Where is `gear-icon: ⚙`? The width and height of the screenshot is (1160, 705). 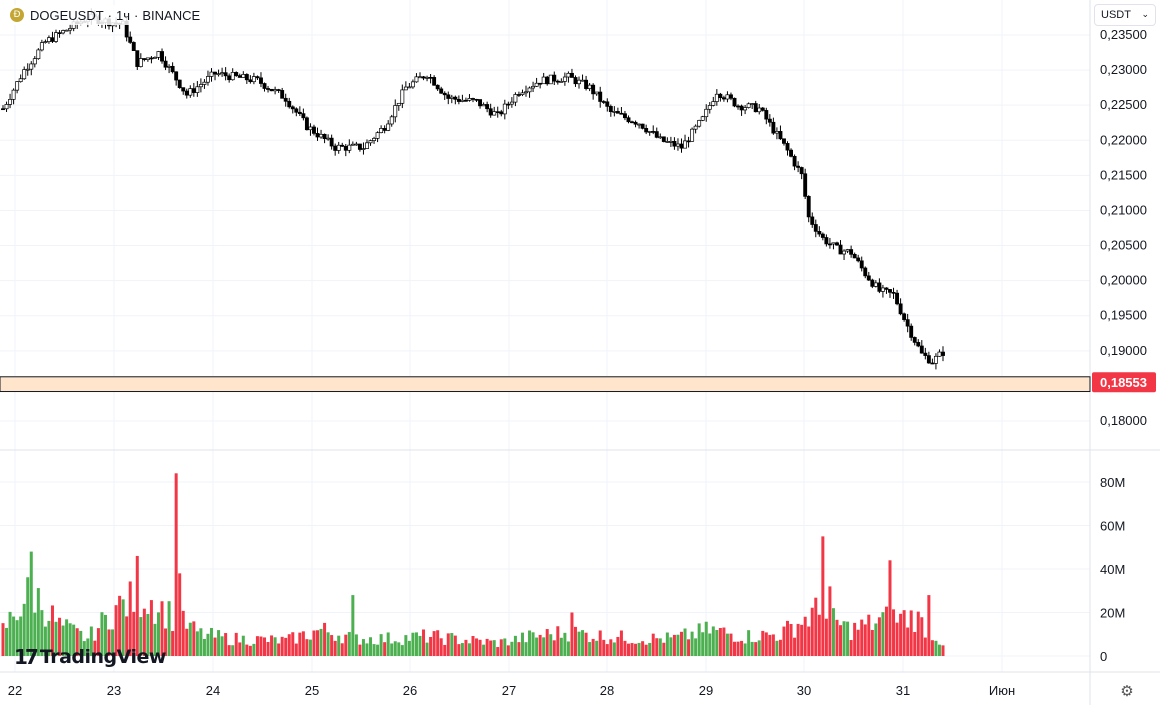
gear-icon: ⚙ is located at coordinates (1127, 691).